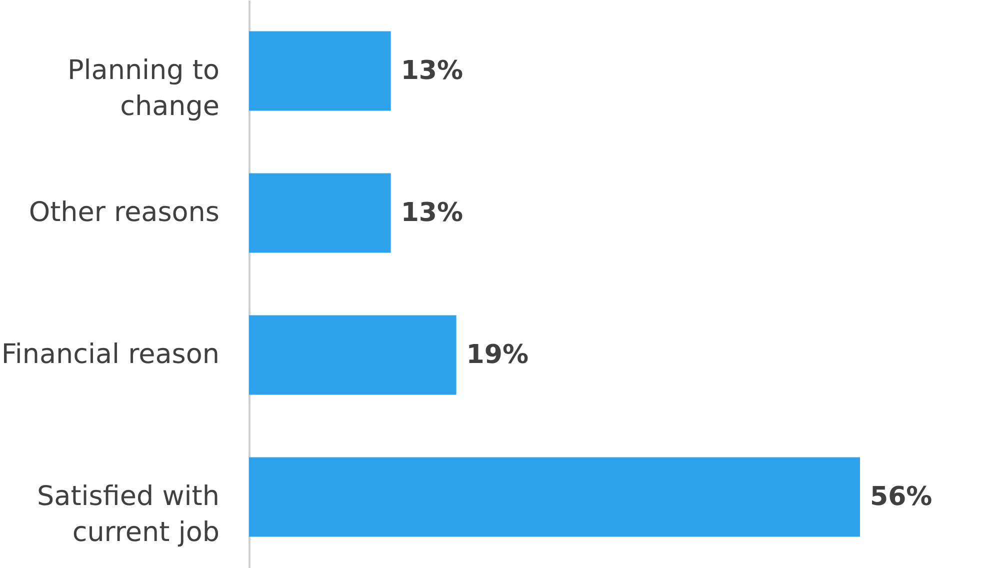  What do you see at coordinates (144, 88) in the screenshot?
I see `y-tick-label: Planning to change` at bounding box center [144, 88].